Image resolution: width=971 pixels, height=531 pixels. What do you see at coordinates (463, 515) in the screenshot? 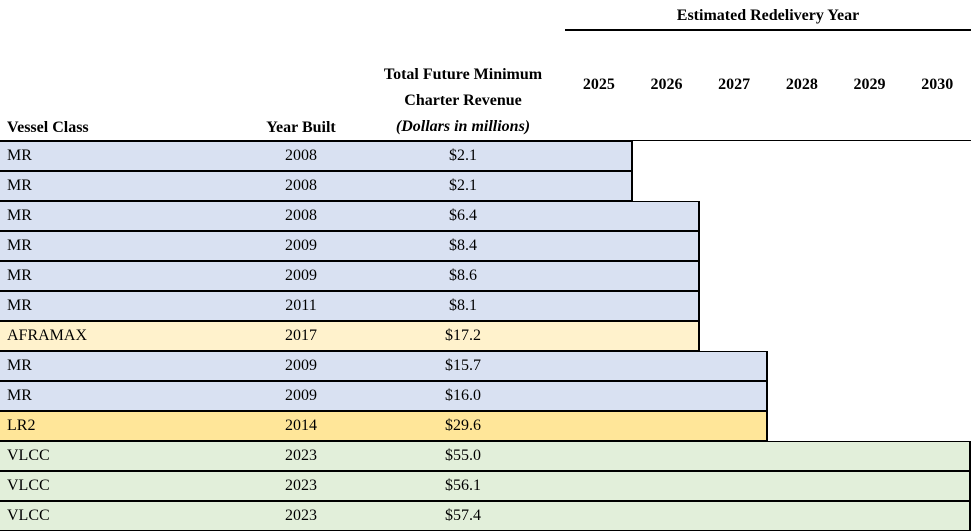
I see `revenue-cell: $57.4` at bounding box center [463, 515].